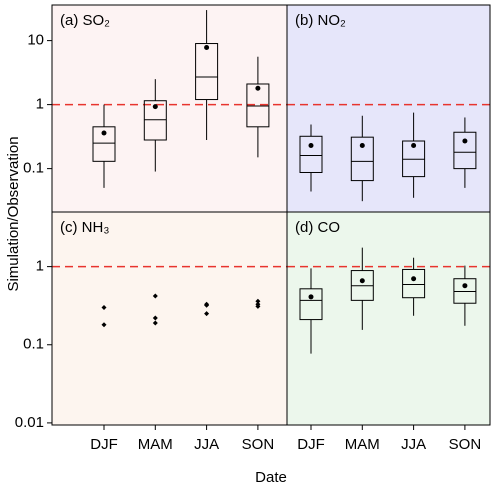 This screenshot has height=490, width=500. What do you see at coordinates (29, 422) in the screenshot?
I see `y-tick-label: 0.01` at bounding box center [29, 422].